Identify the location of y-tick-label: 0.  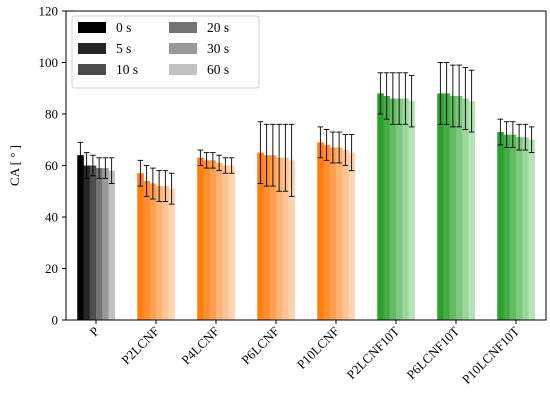
(55, 320).